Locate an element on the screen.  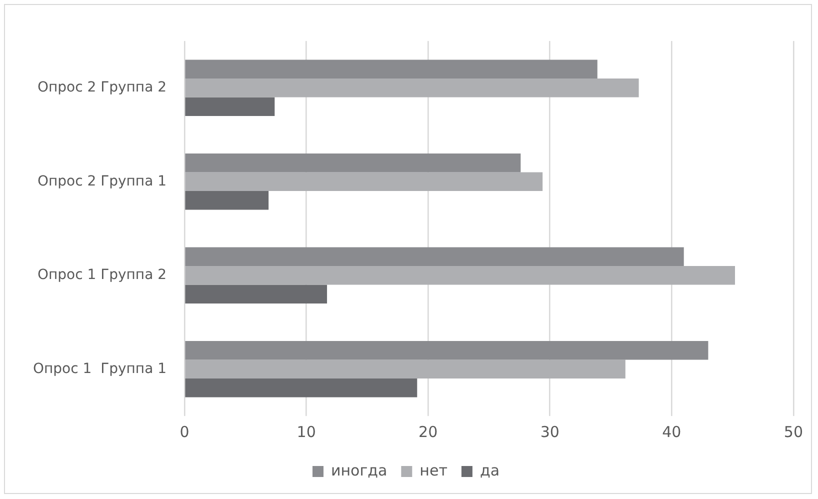
legend-label: да is located at coordinates (490, 470).